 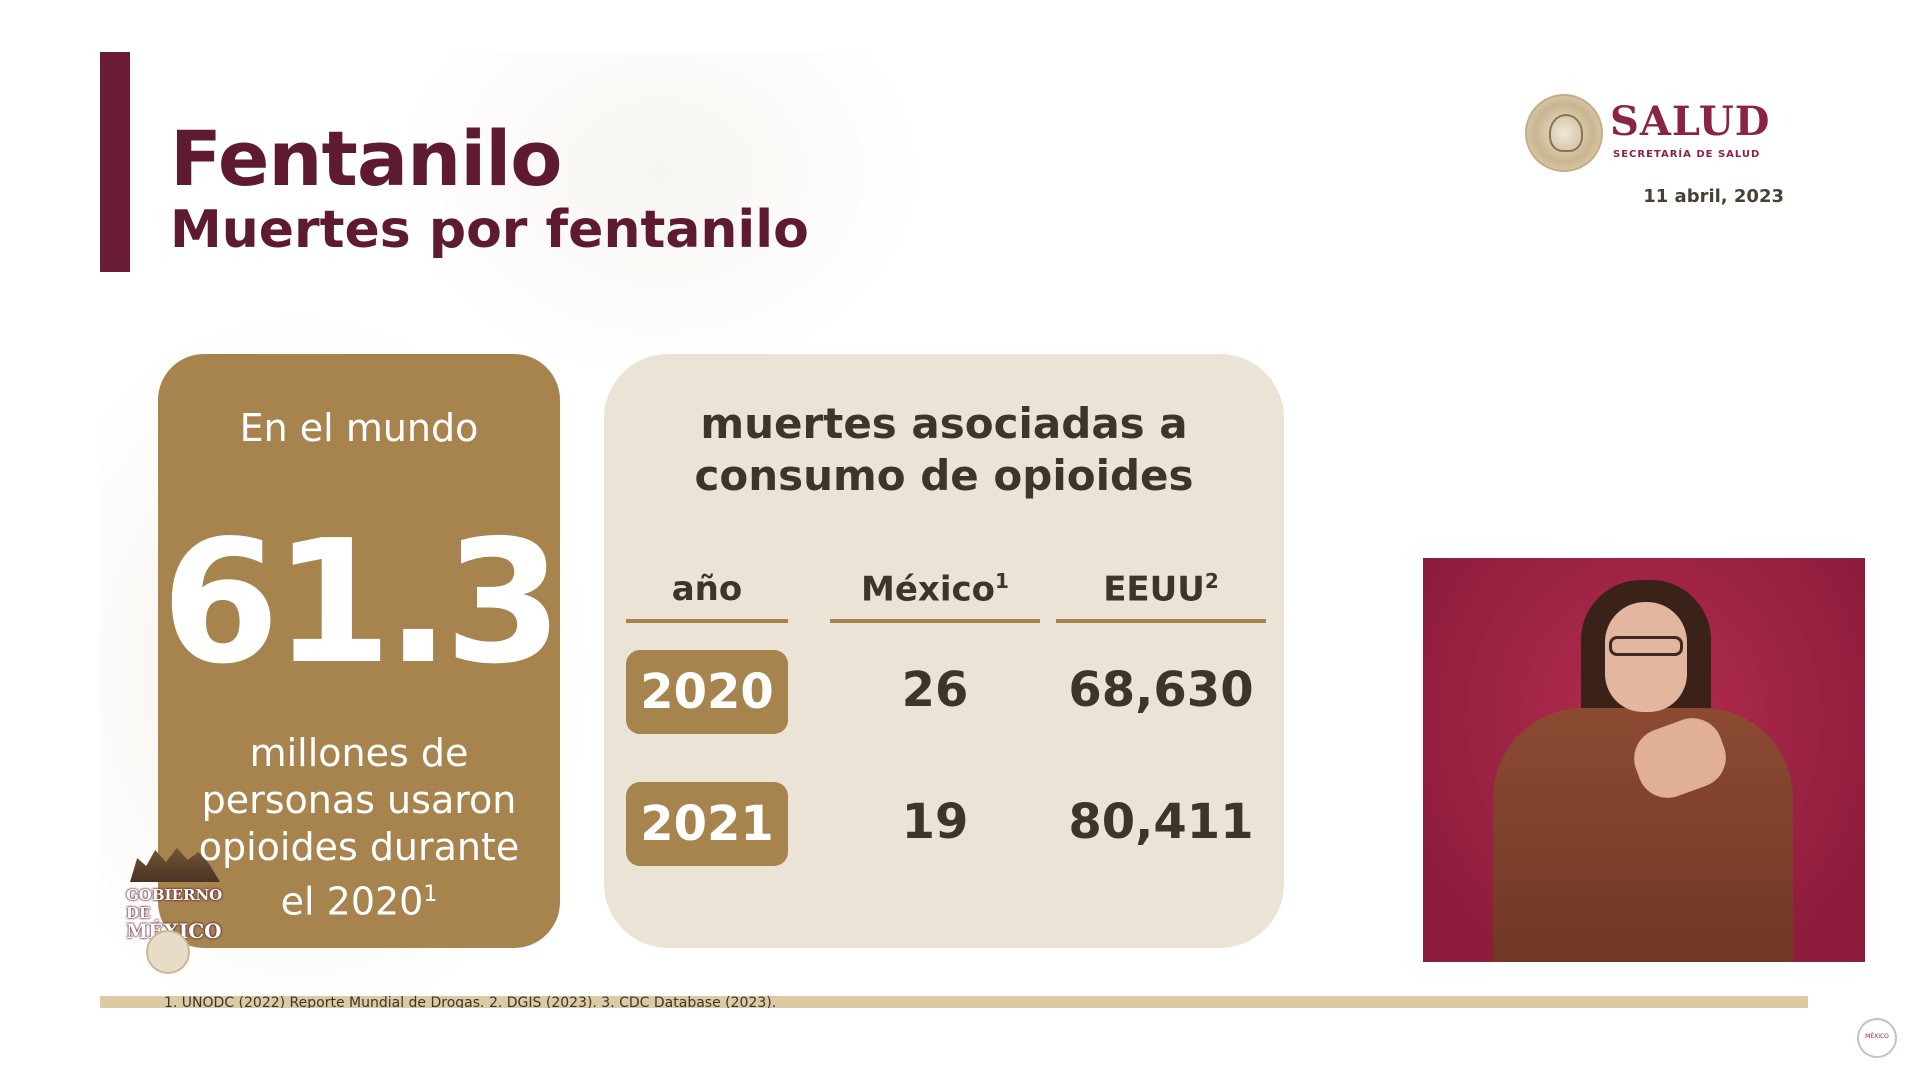 I want to click on deaths-heading: muertes asociadas a consumo de opioides, so click(x=944, y=450).